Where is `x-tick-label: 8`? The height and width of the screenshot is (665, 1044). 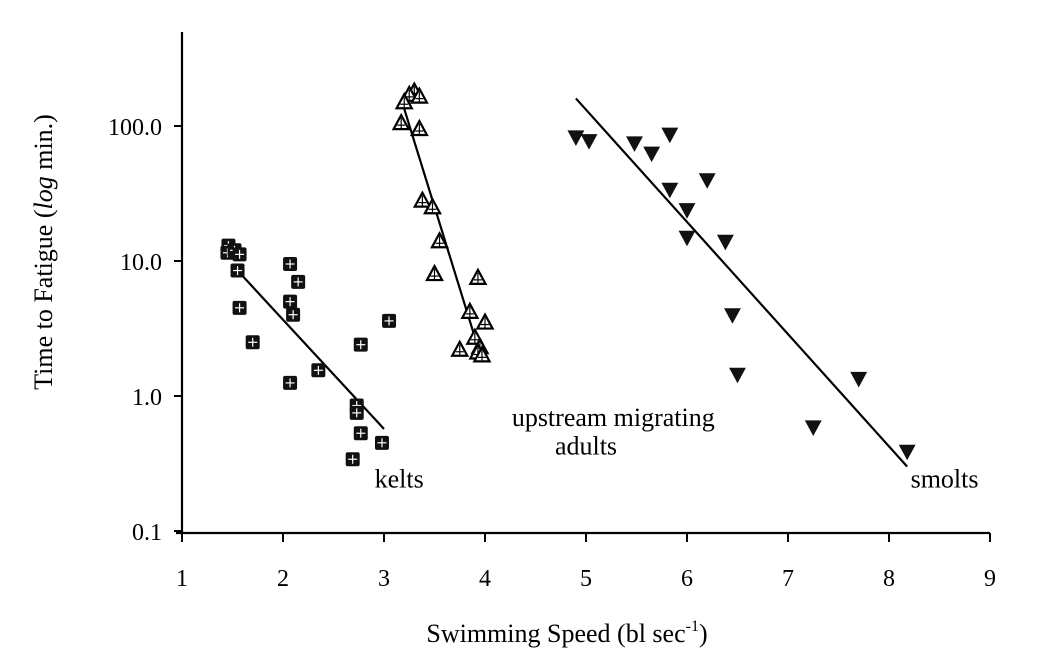 x-tick-label: 8 is located at coordinates (889, 579).